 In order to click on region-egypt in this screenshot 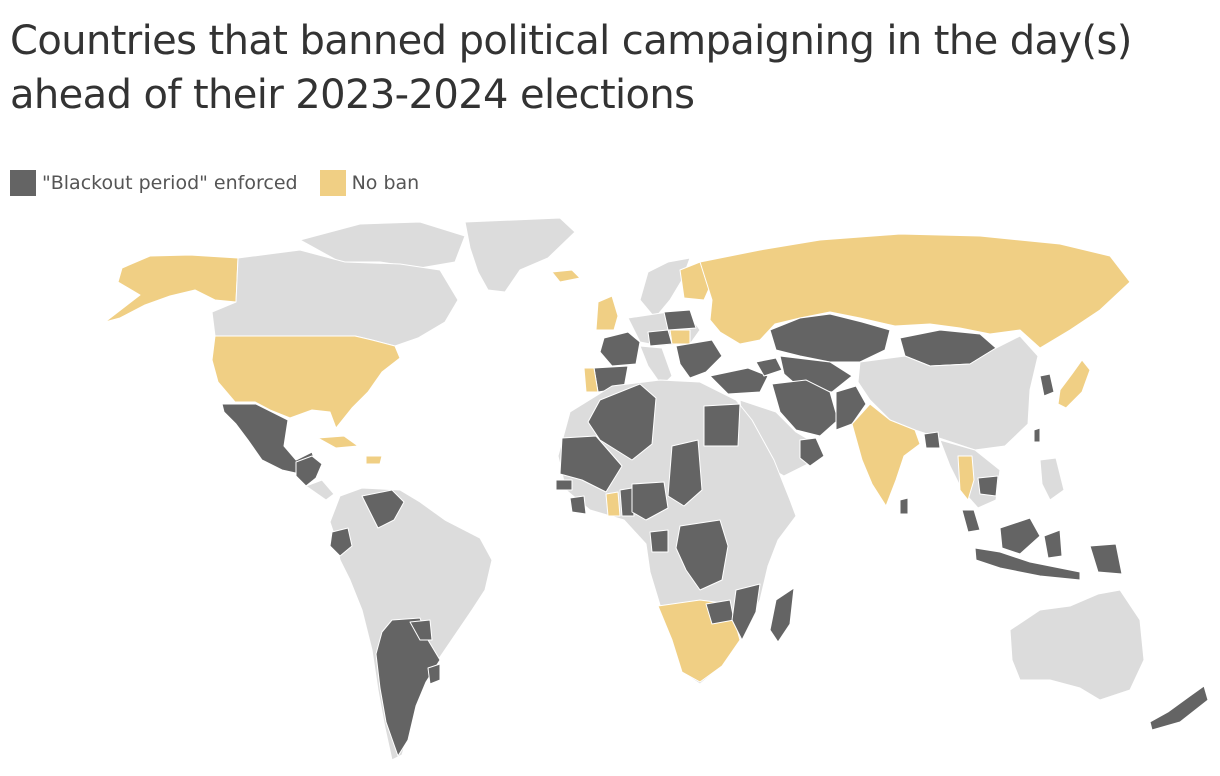, I will do `click(722, 425)`.